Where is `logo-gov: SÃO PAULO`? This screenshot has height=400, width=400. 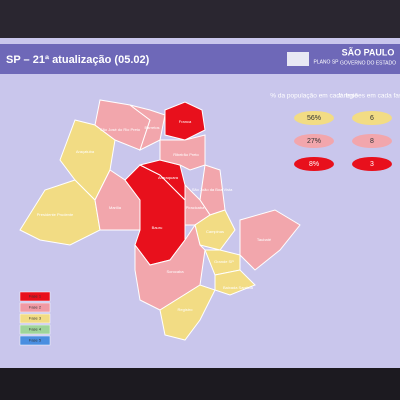 logo-gov: SÃO PAULO is located at coordinates (368, 52).